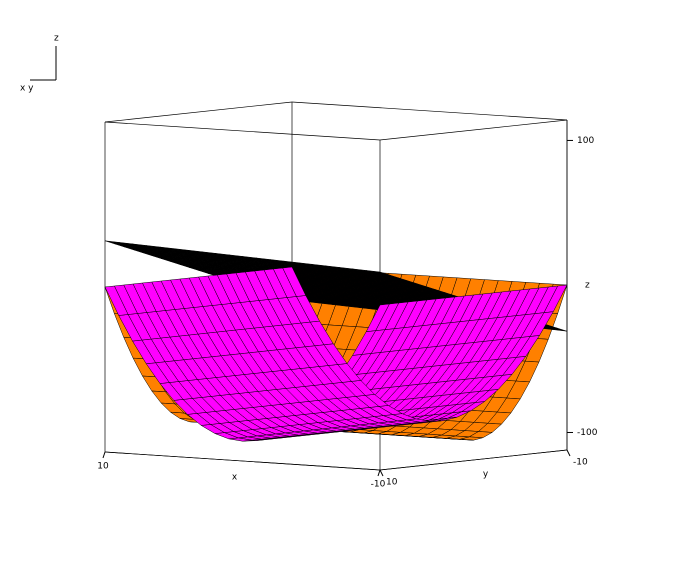 The width and height of the screenshot is (680, 573). I want to click on z-axis-label: z, so click(587, 286).